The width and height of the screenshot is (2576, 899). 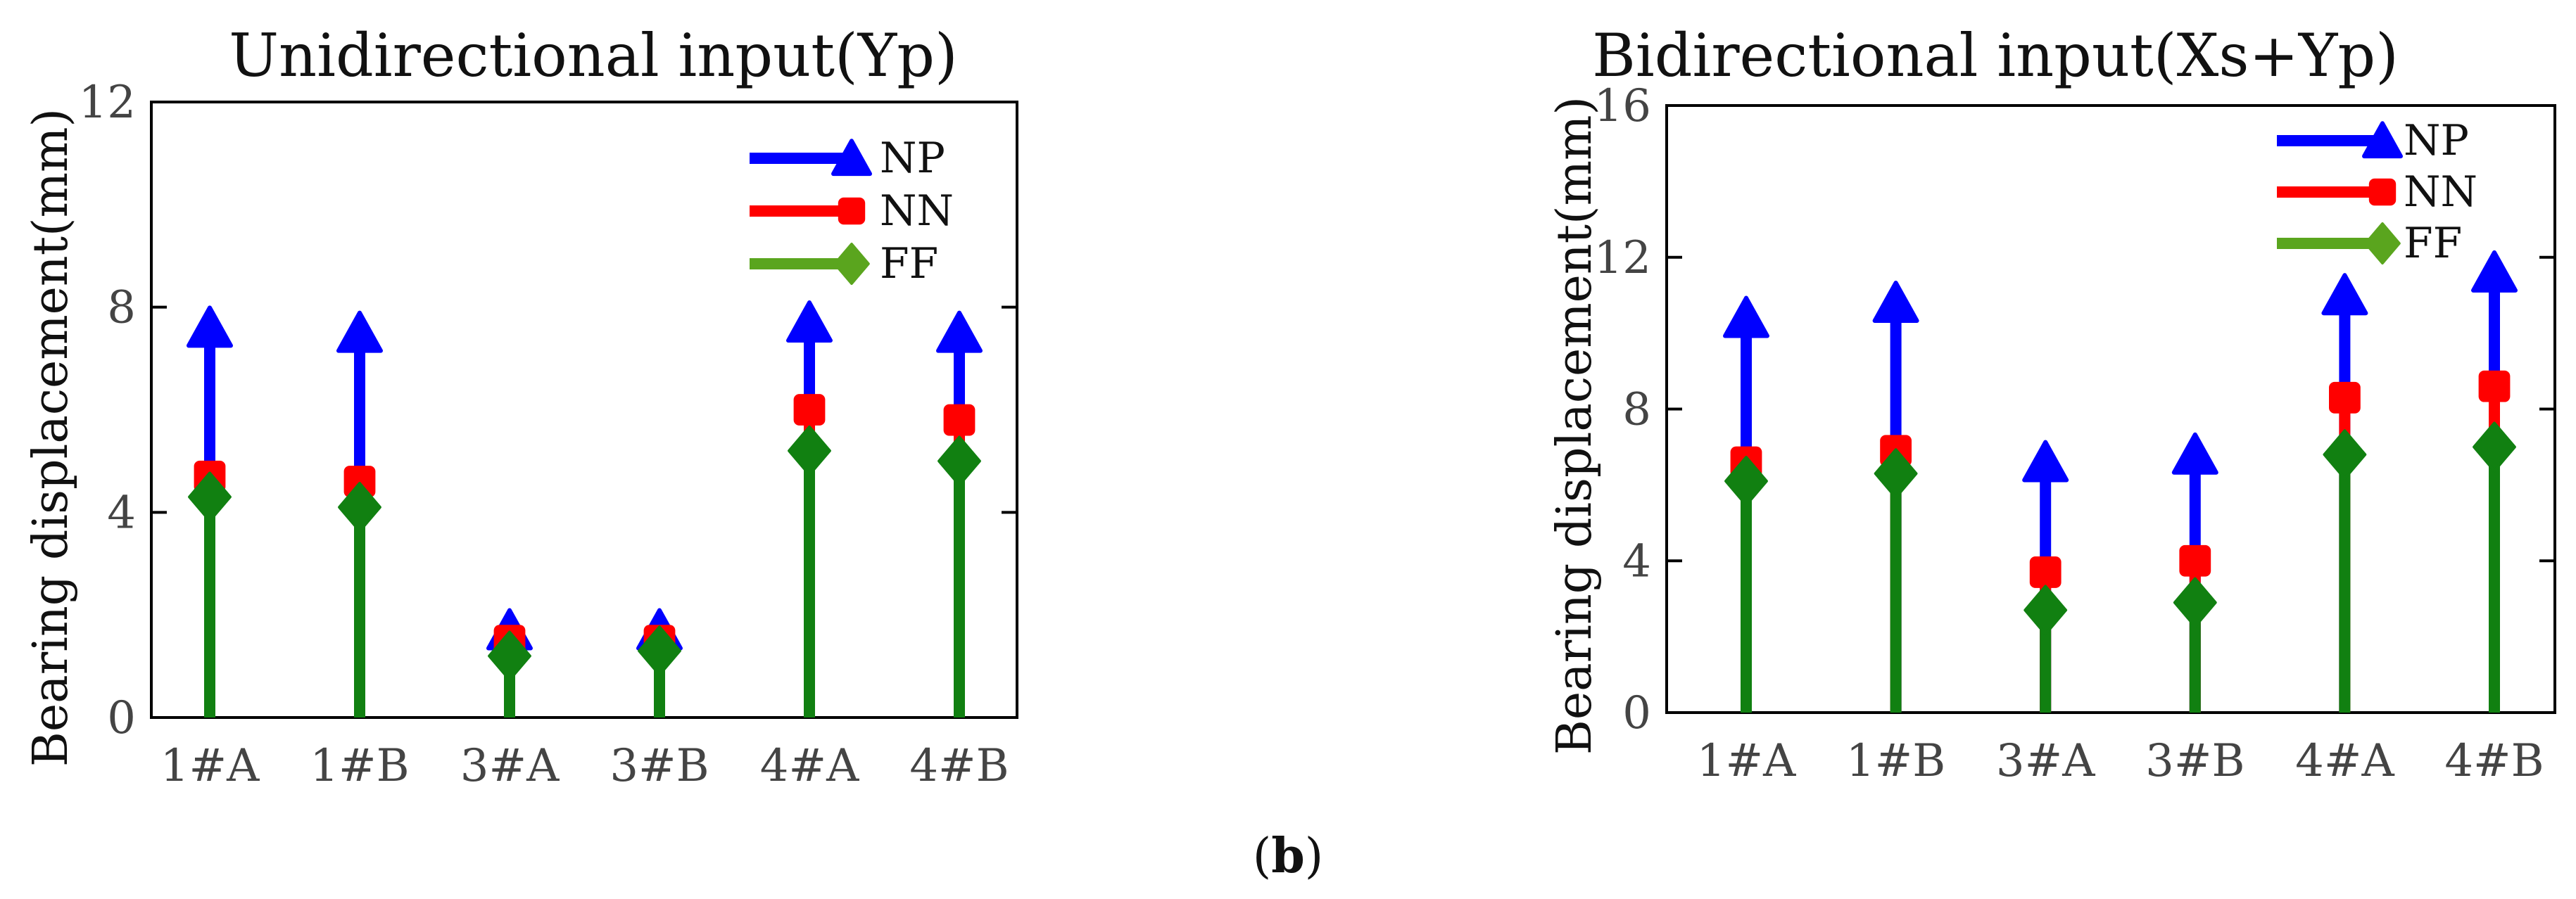 What do you see at coordinates (585, 509) in the screenshot?
I see `stems` at bounding box center [585, 509].